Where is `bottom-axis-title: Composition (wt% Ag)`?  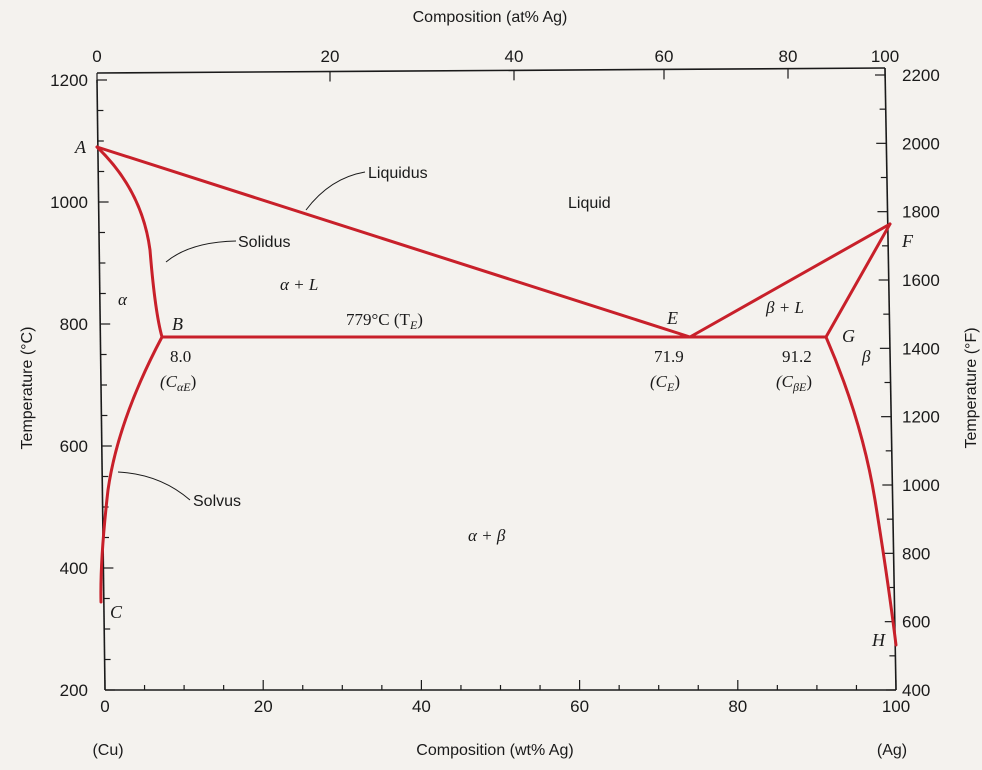 bottom-axis-title: Composition (wt% Ag) is located at coordinates (494, 750).